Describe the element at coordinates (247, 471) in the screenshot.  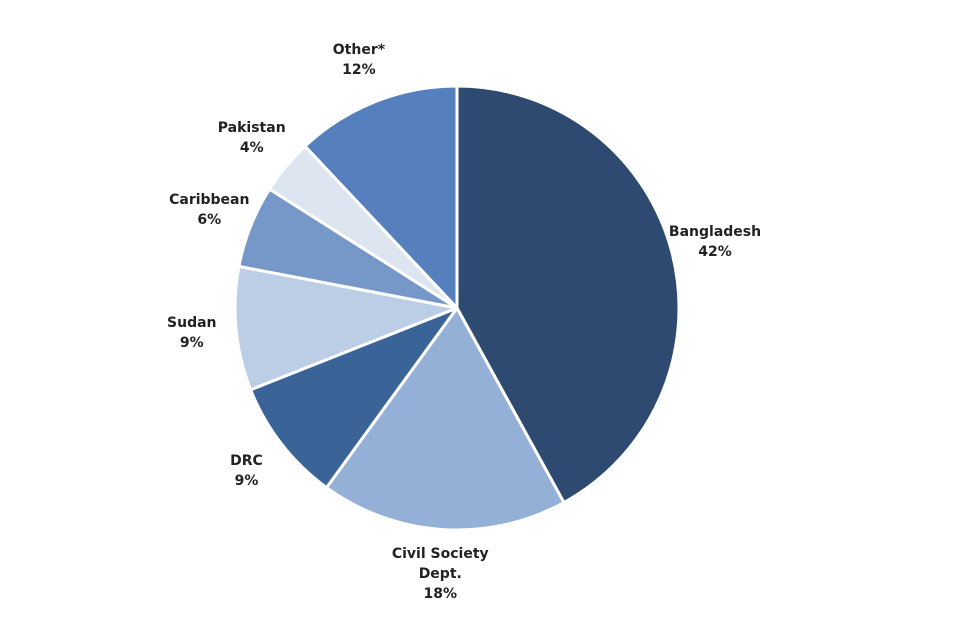
I see `slice-label: DRC 9%` at that location.